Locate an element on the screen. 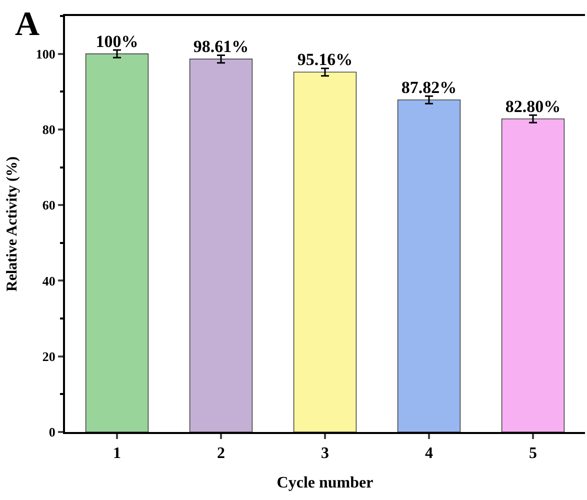 The height and width of the screenshot is (500, 587). data-label: 82.80% is located at coordinates (533, 106).